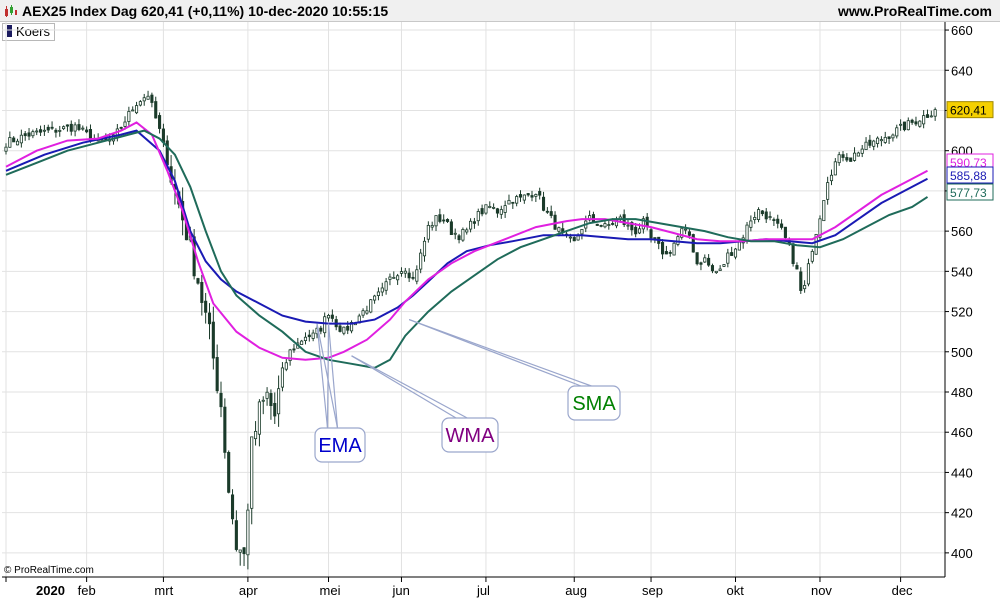 This screenshot has height=600, width=1000. What do you see at coordinates (962, 271) in the screenshot?
I see `y-tick-label: 540` at bounding box center [962, 271].